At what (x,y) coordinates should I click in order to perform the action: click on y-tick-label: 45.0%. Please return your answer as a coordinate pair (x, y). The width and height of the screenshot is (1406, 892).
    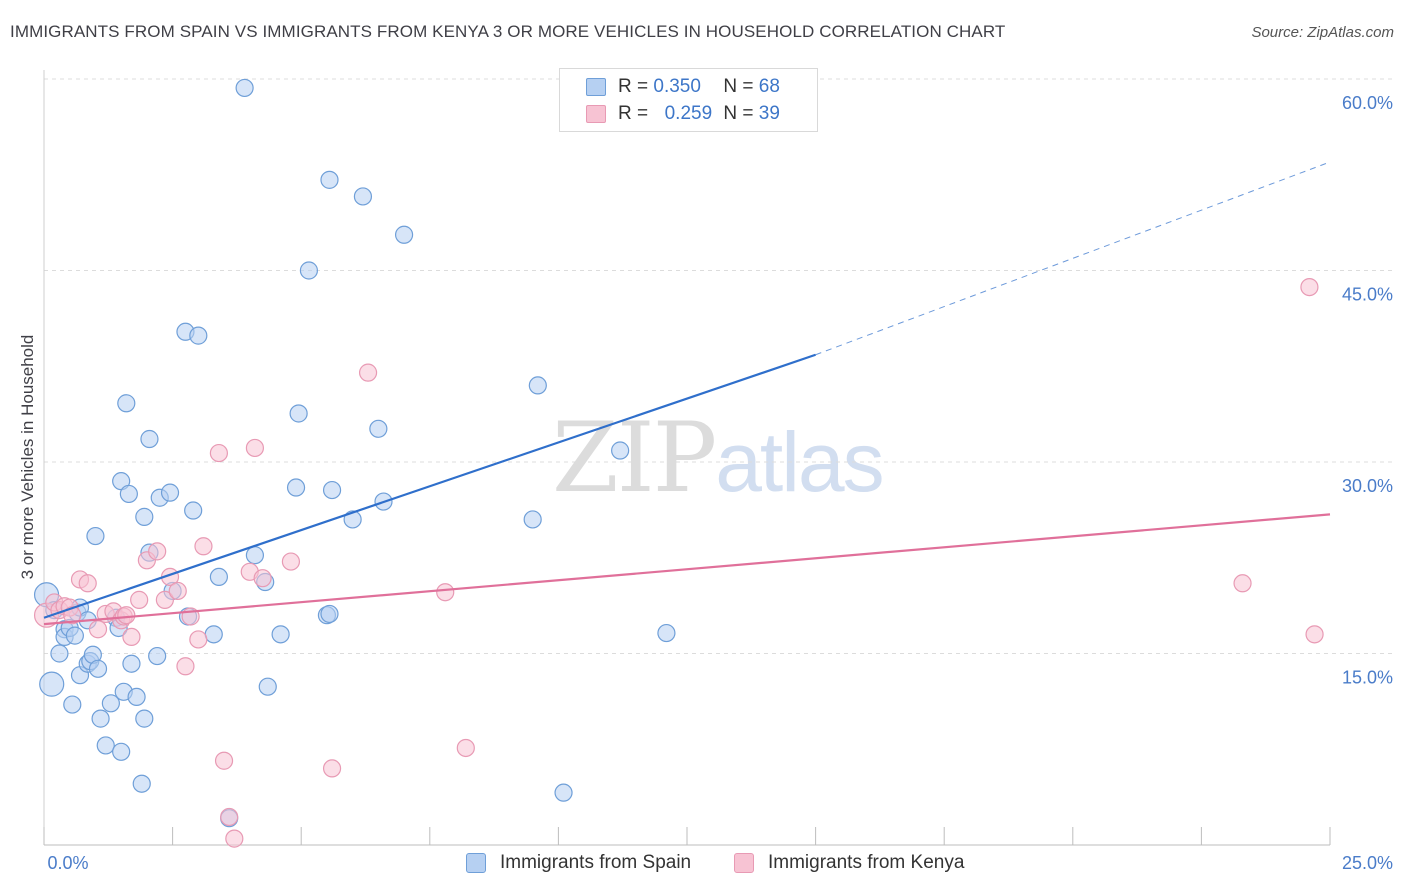
    Looking at the image, I should click on (1367, 295).